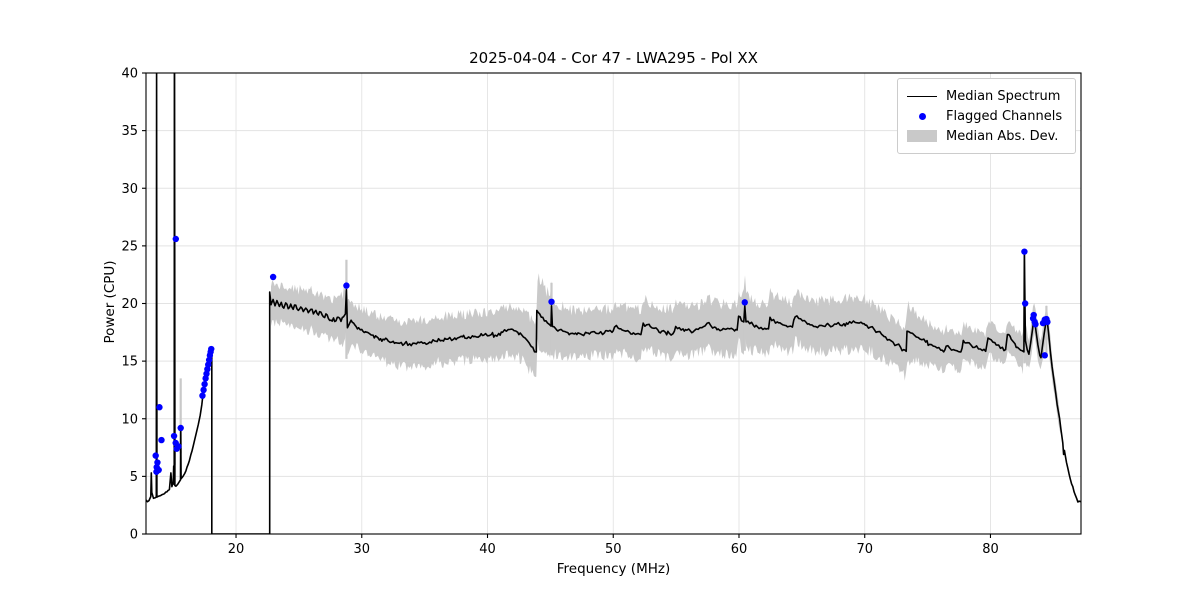  I want to click on legend-label: Median Abs. Dev., so click(1002, 136).